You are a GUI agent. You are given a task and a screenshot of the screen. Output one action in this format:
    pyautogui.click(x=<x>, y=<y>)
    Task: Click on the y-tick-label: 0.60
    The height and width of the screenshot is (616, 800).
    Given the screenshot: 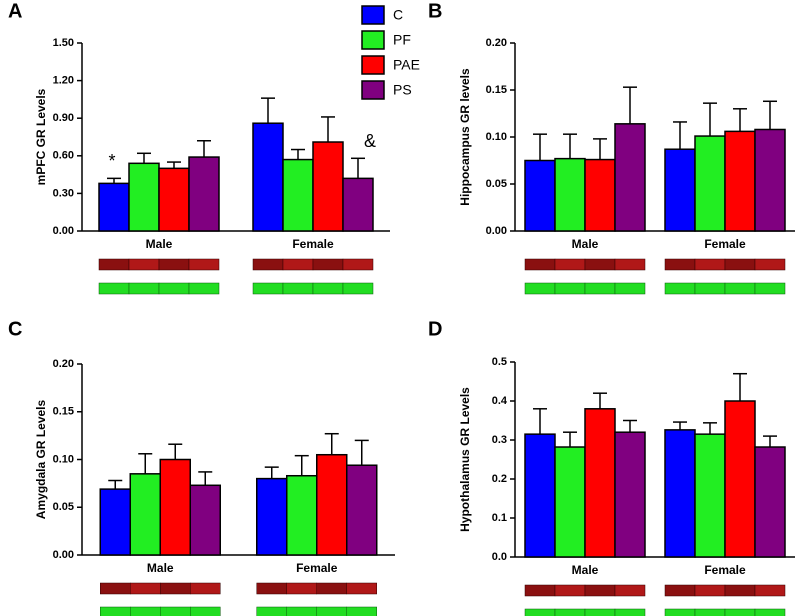 What is the action you would take?
    pyautogui.click(x=63, y=156)
    